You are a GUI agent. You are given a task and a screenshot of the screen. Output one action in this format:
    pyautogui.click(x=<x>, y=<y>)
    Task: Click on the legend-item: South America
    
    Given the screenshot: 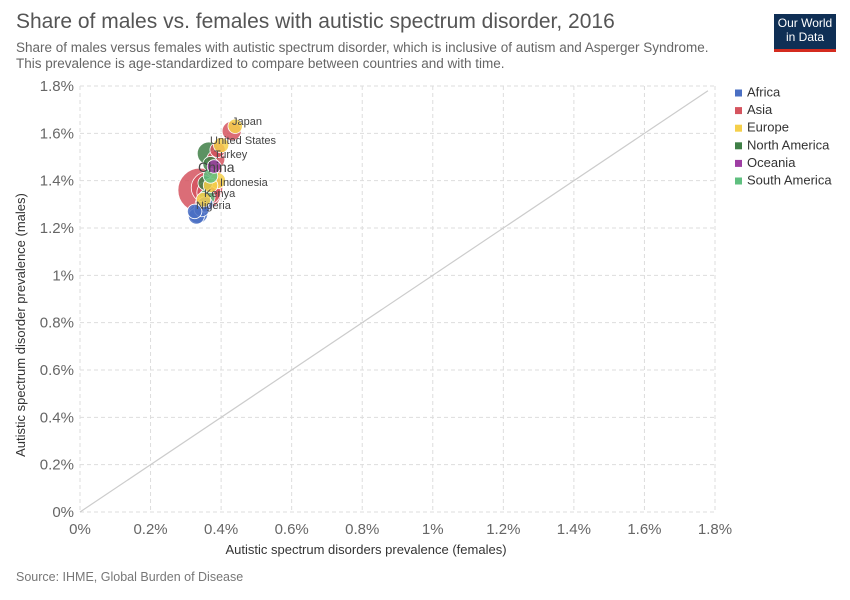 What is the action you would take?
    pyautogui.click(x=789, y=180)
    